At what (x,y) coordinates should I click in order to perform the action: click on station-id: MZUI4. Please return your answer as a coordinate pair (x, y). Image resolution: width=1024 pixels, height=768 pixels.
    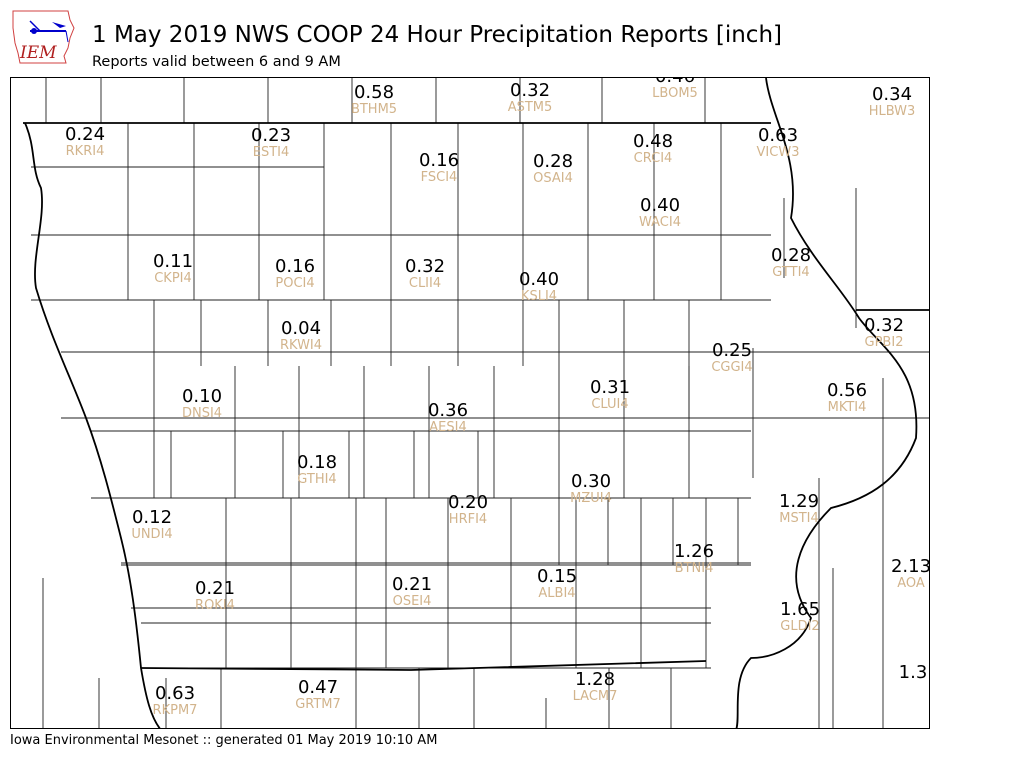
    Looking at the image, I should click on (591, 498).